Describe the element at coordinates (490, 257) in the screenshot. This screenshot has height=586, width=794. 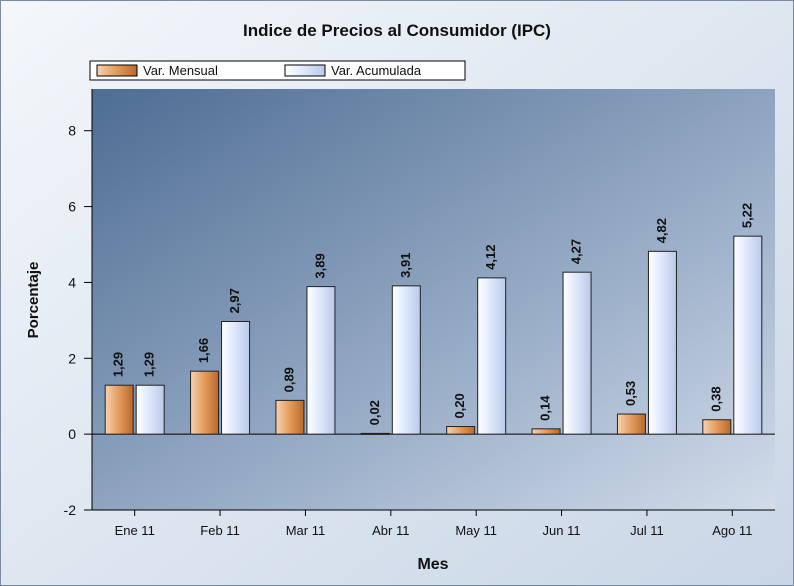
I see `data-label: 4,12` at that location.